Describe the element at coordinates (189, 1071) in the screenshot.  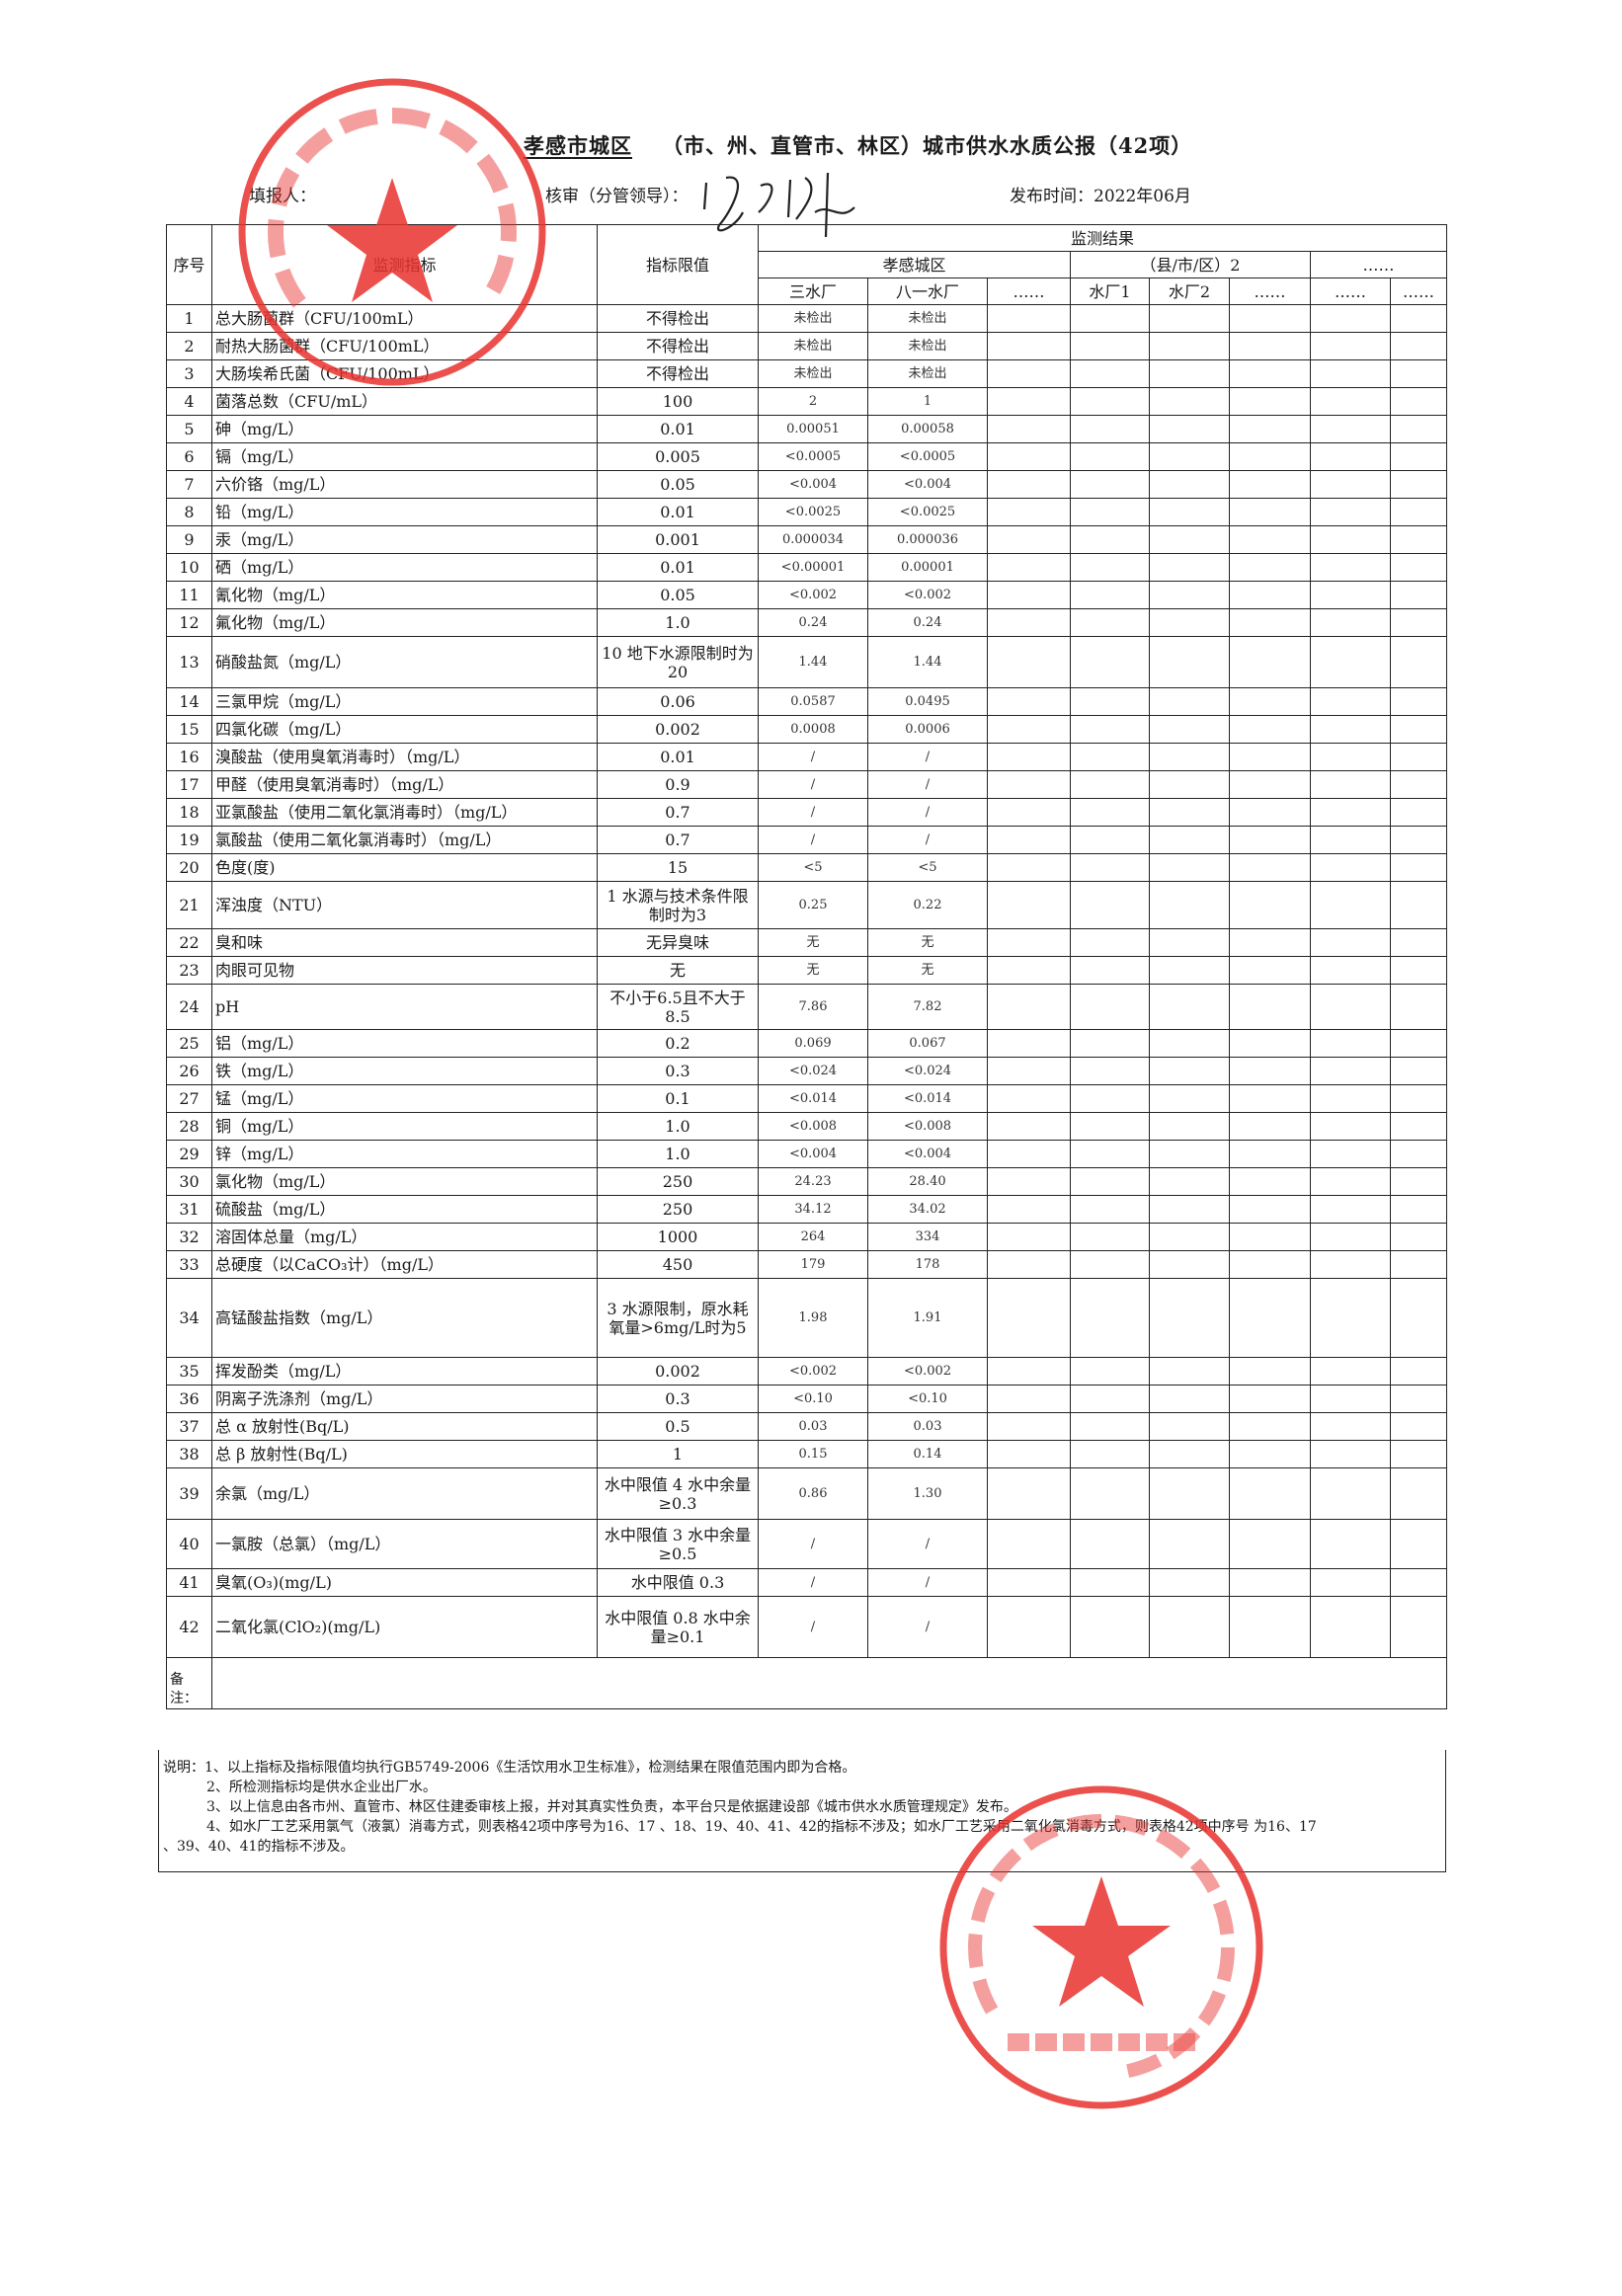
I see `row-seq: 26` at that location.